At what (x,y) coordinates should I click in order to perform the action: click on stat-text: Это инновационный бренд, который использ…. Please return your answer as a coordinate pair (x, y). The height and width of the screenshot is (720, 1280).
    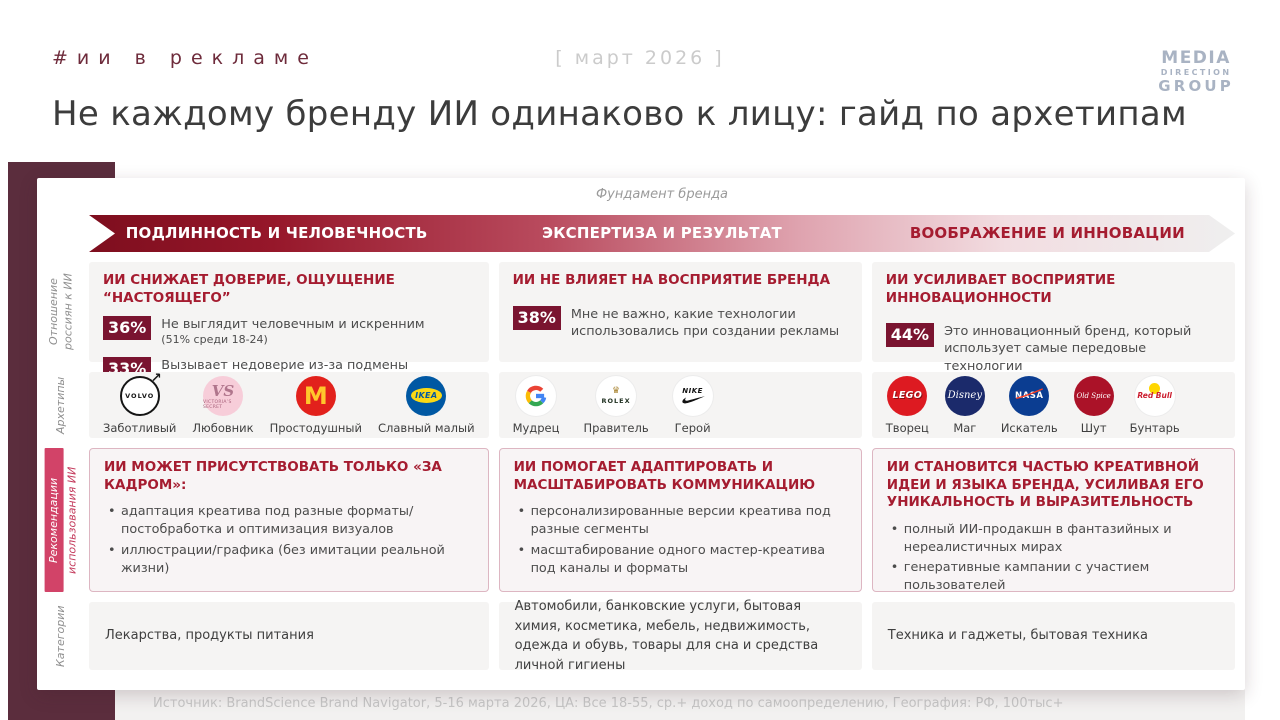
    Looking at the image, I should click on (1068, 349).